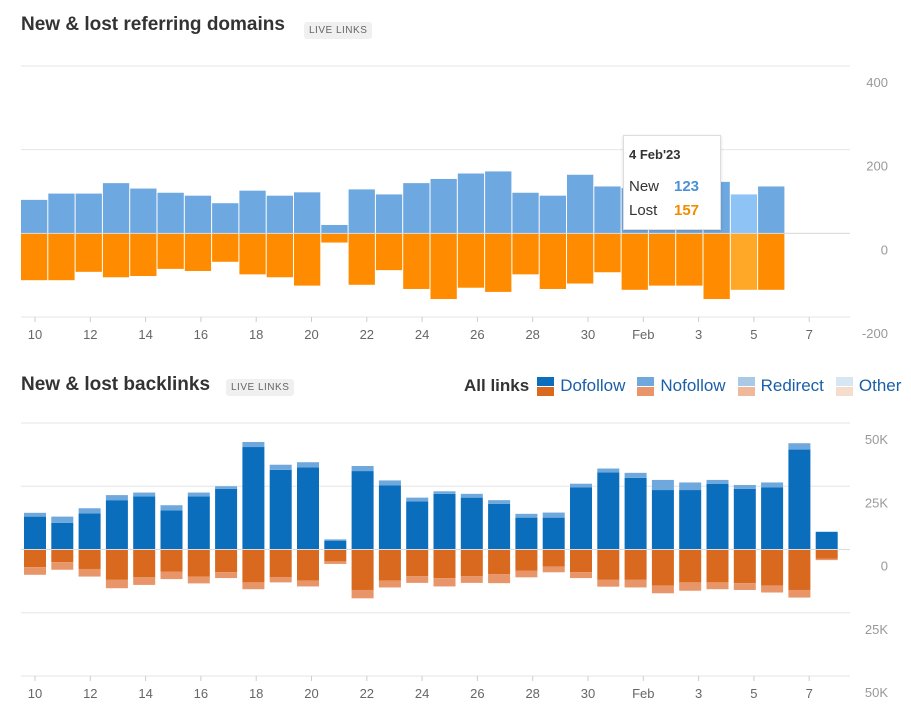 Image resolution: width=911 pixels, height=723 pixels. What do you see at coordinates (35, 693) in the screenshot?
I see `x-tick-label: 10` at bounding box center [35, 693].